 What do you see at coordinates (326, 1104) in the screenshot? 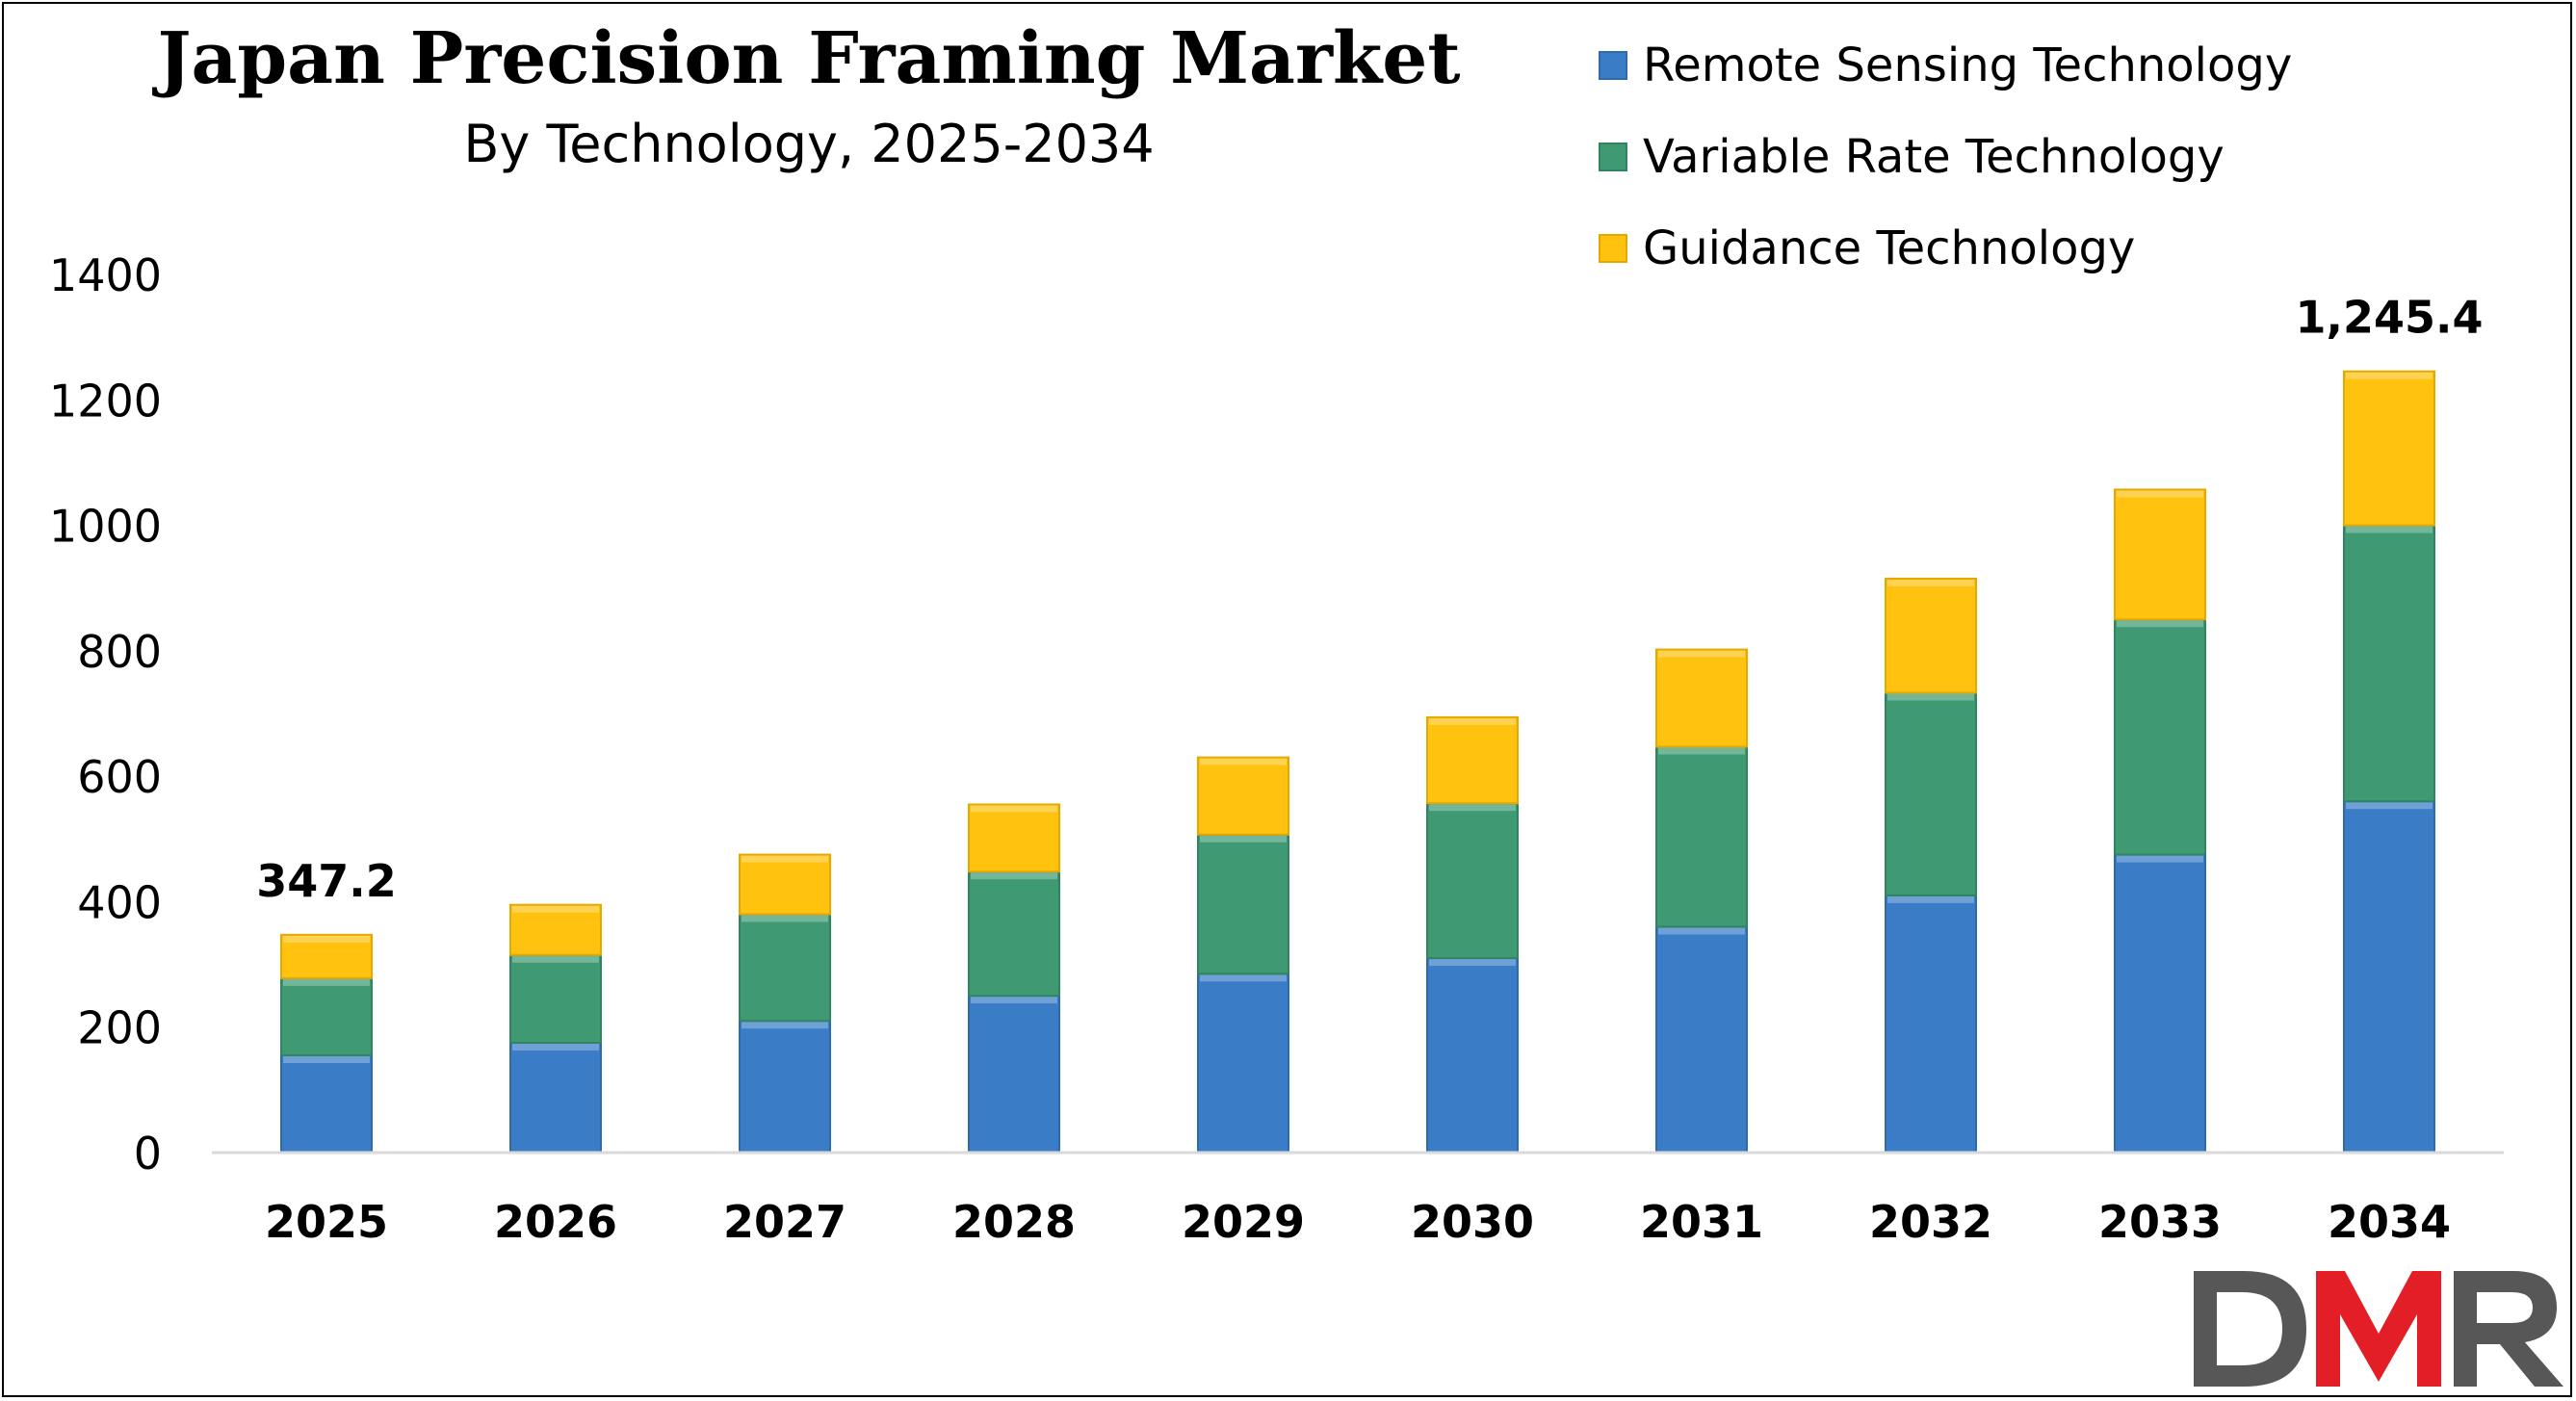
I see `bar-remote-sensing-2025` at bounding box center [326, 1104].